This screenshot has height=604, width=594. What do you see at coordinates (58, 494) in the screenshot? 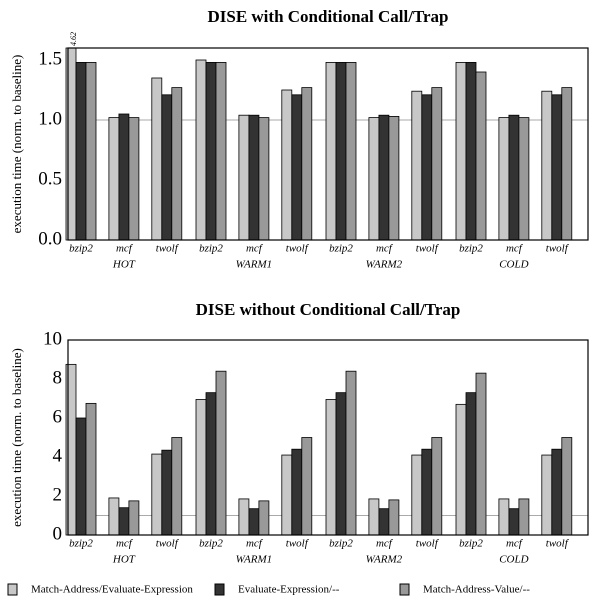
I see `y-tick-label: 2` at bounding box center [58, 494].